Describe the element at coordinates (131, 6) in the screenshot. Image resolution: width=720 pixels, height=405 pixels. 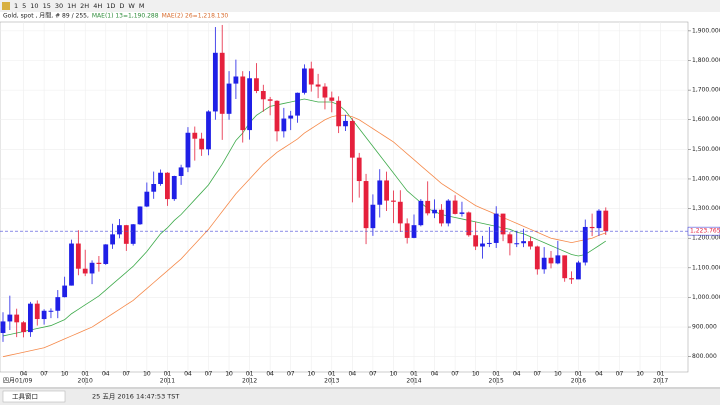
I see `timeframe-button: W` at that location.